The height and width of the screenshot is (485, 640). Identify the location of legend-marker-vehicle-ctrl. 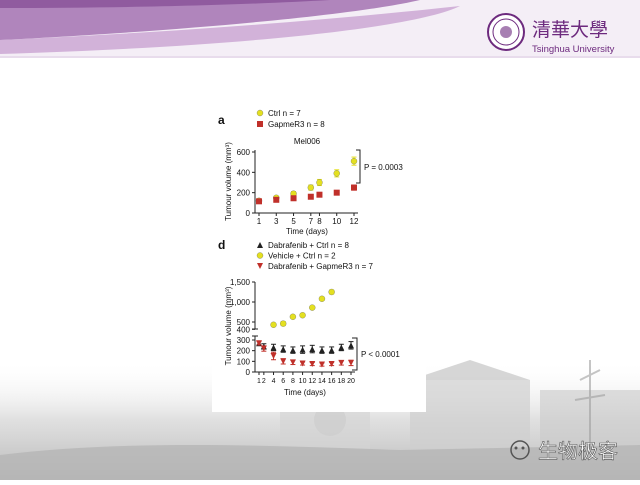
(260, 255).